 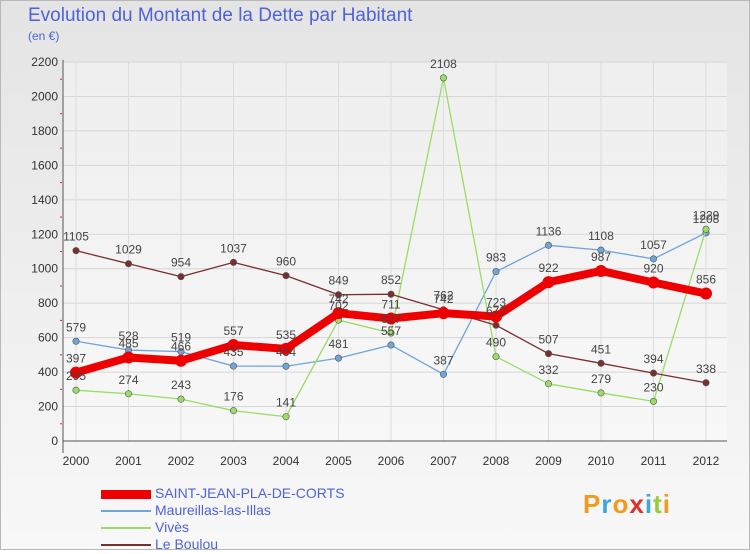 What do you see at coordinates (233, 248) in the screenshot?
I see `data-label: 1037` at bounding box center [233, 248].